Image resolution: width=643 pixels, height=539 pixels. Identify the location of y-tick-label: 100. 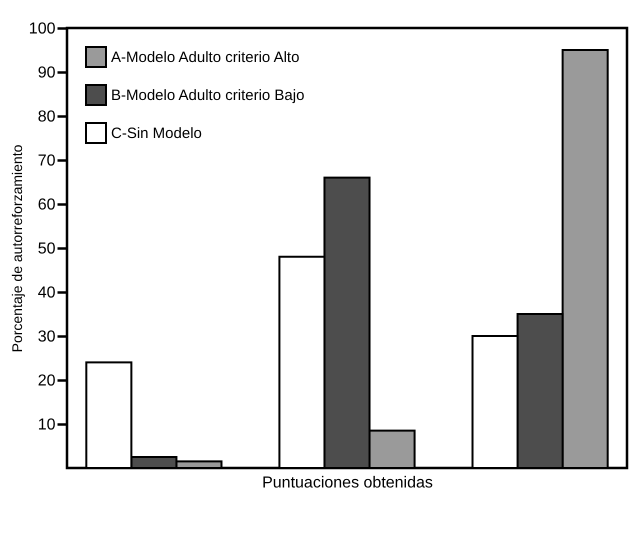
(42, 29).